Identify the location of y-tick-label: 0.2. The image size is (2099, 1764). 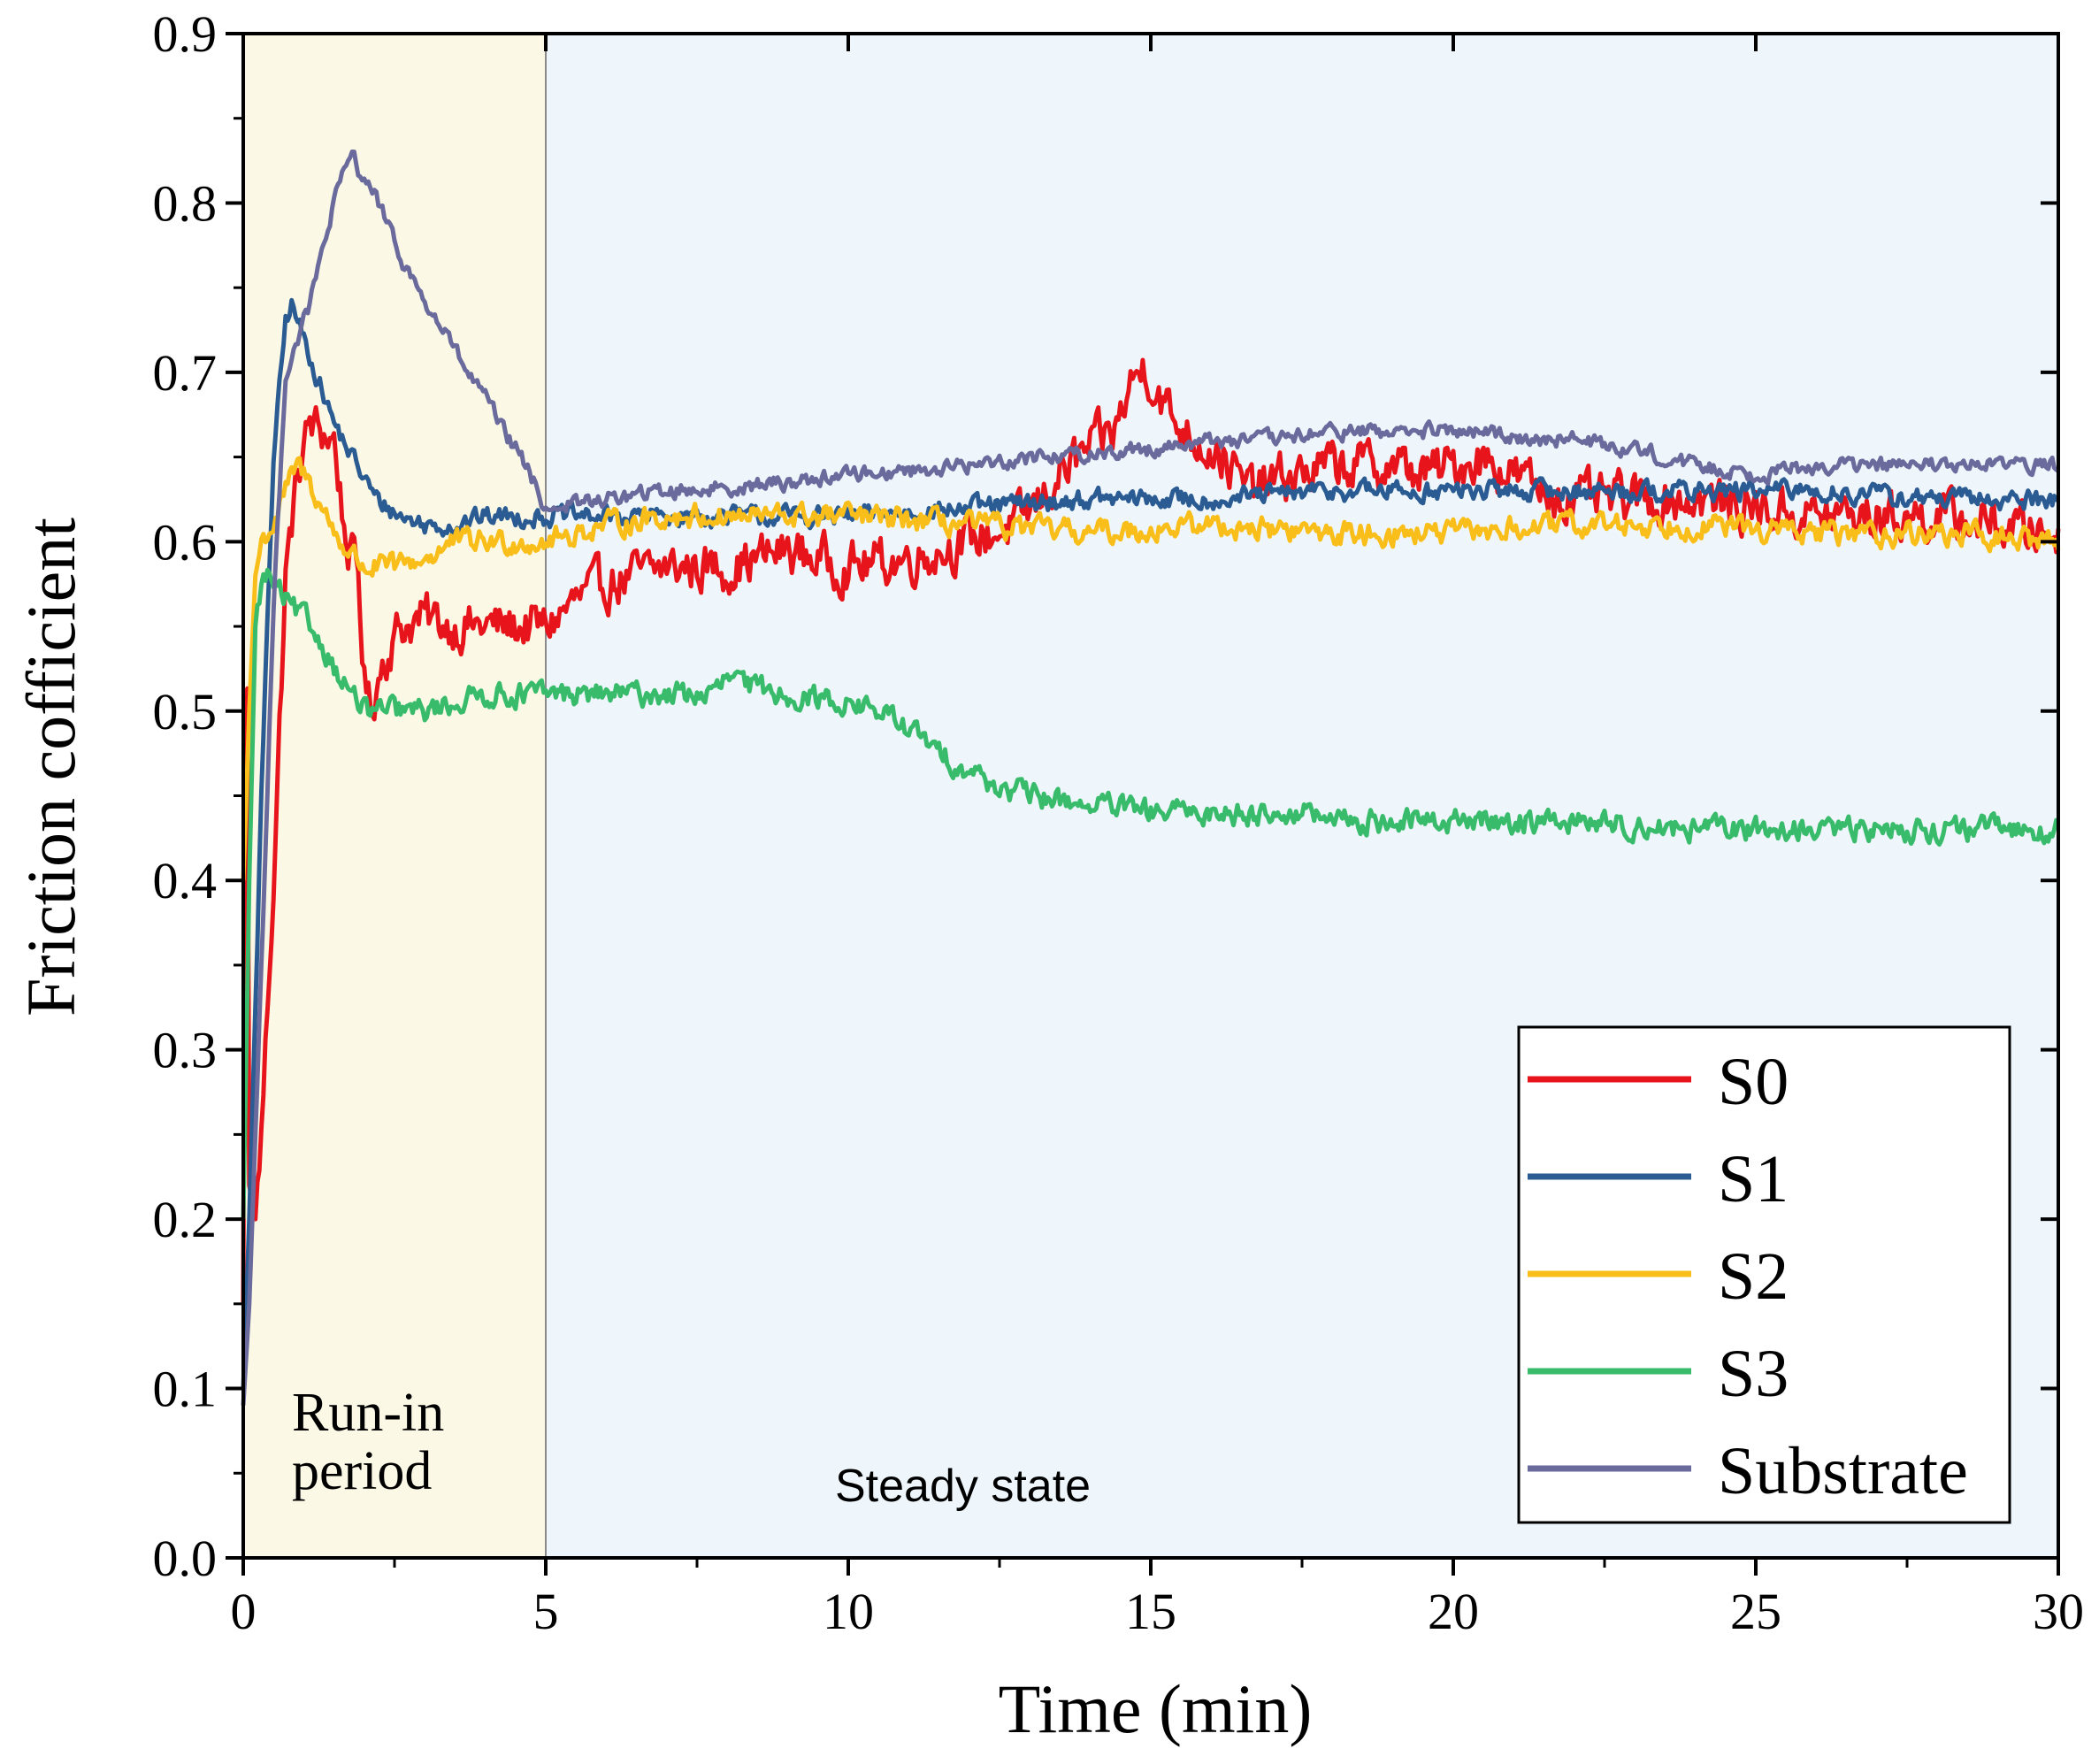
(186, 1219).